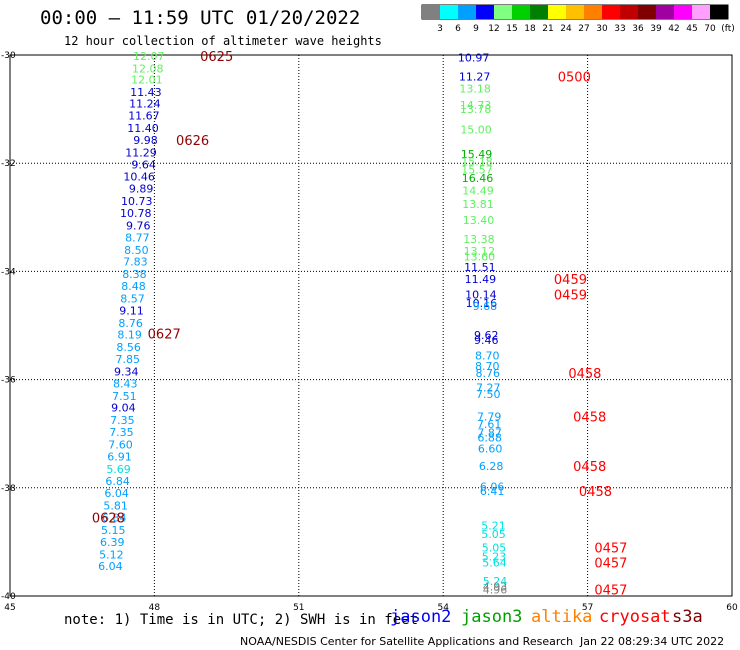  I want to click on wave-height-label: 10.73, so click(137, 201).